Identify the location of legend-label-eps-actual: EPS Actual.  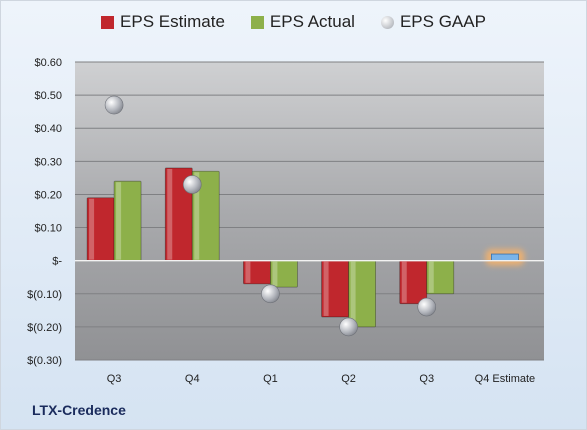
(312, 21).